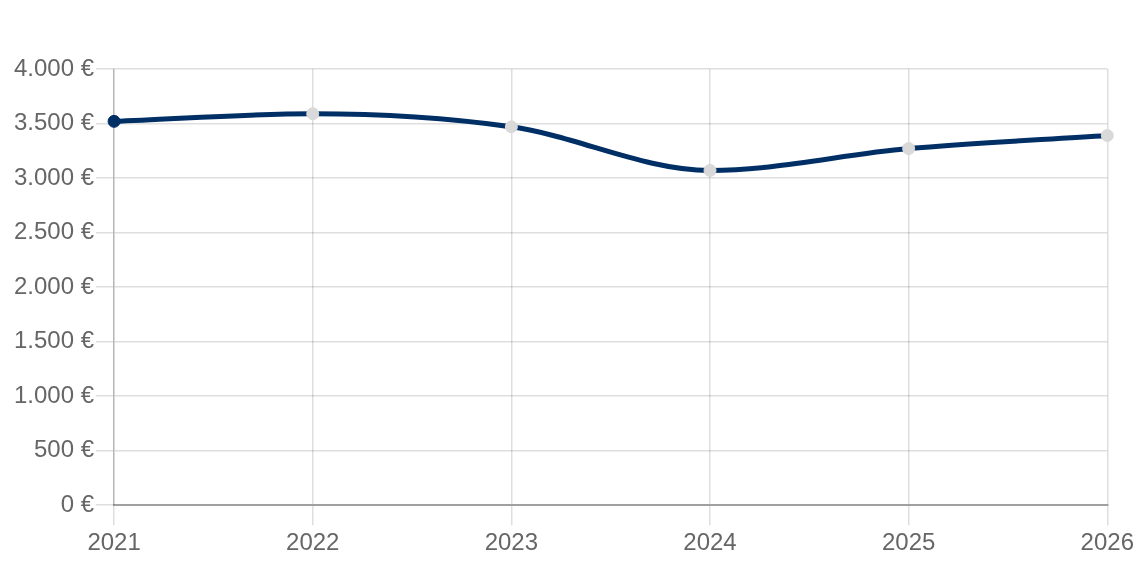 The width and height of the screenshot is (1138, 568). Describe the element at coordinates (1107, 542) in the screenshot. I see `x-tick-label: 2026` at that location.